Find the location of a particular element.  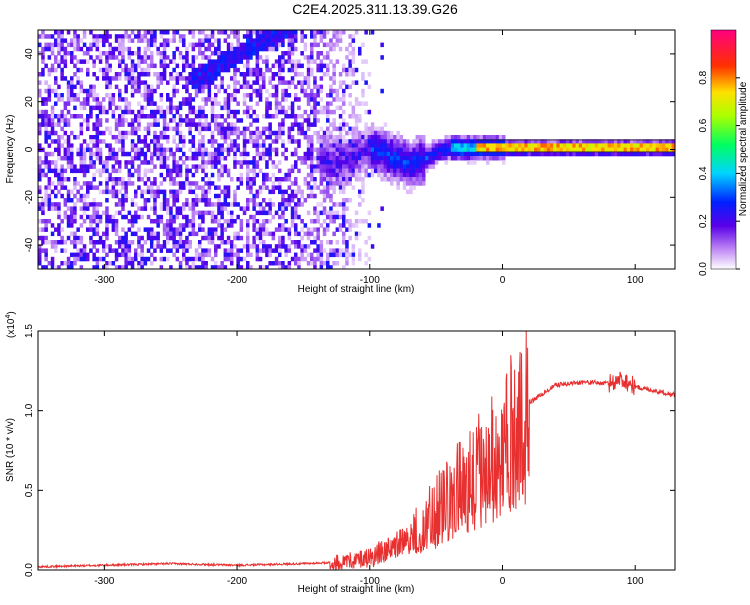

x-tick-label: 100 is located at coordinates (635, 280).